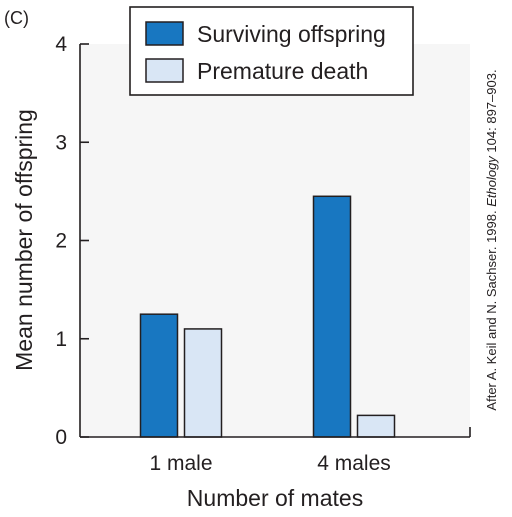 Image resolution: width=512 pixels, height=517 pixels. I want to click on bar-surviving-offspring-4-males, so click(332, 316).